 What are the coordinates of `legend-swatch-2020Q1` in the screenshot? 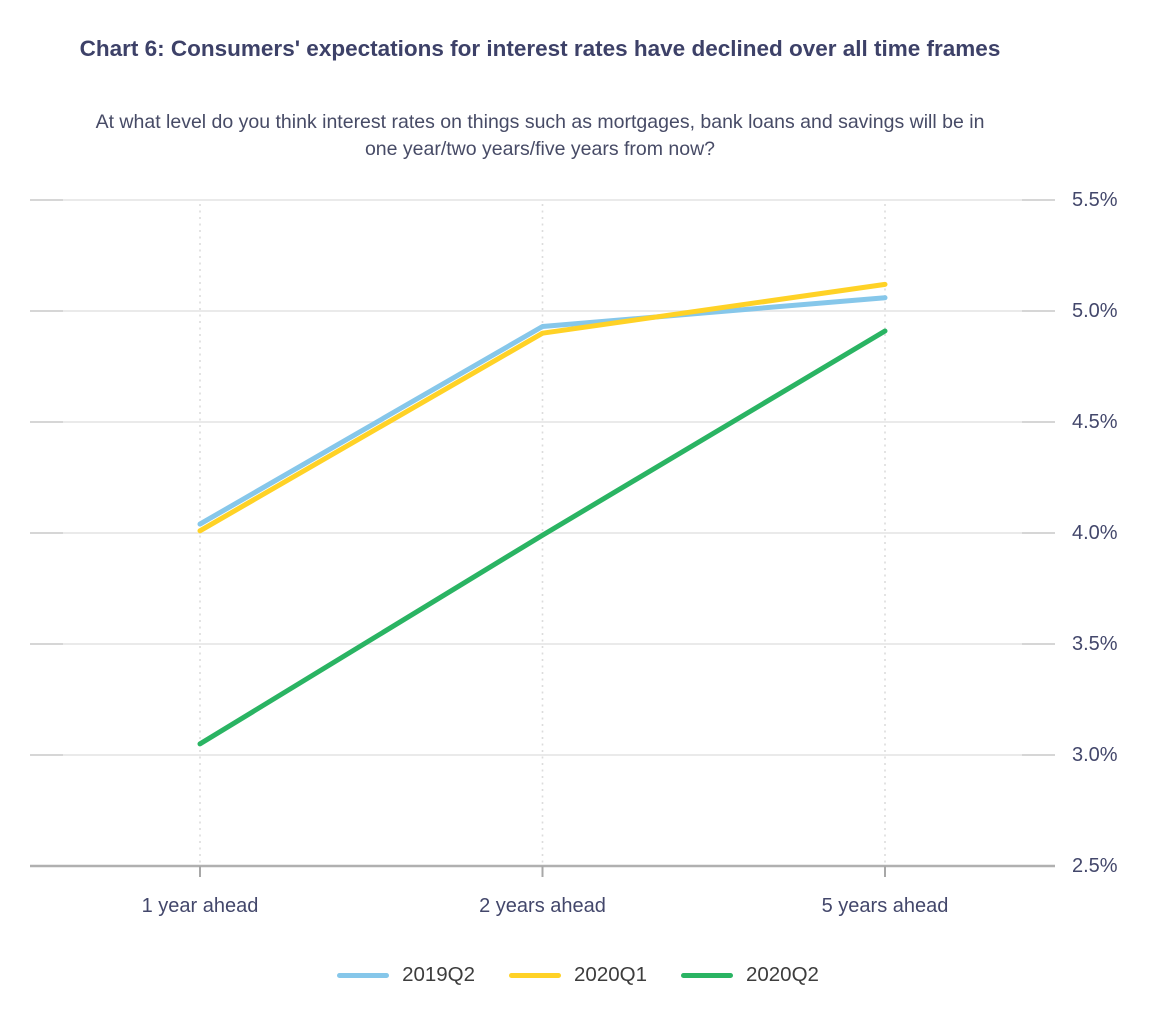 It's located at (535, 975).